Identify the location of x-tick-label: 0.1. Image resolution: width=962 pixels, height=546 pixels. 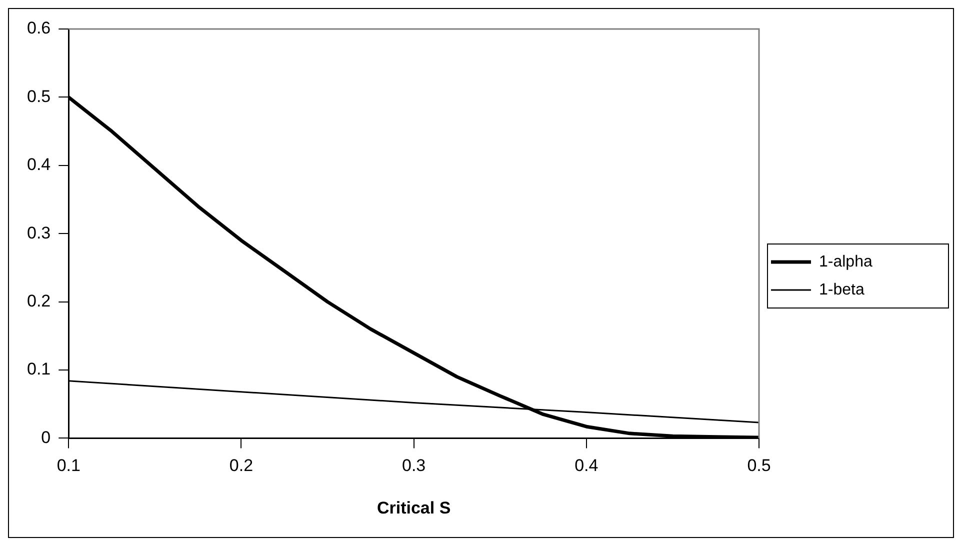
(68, 466).